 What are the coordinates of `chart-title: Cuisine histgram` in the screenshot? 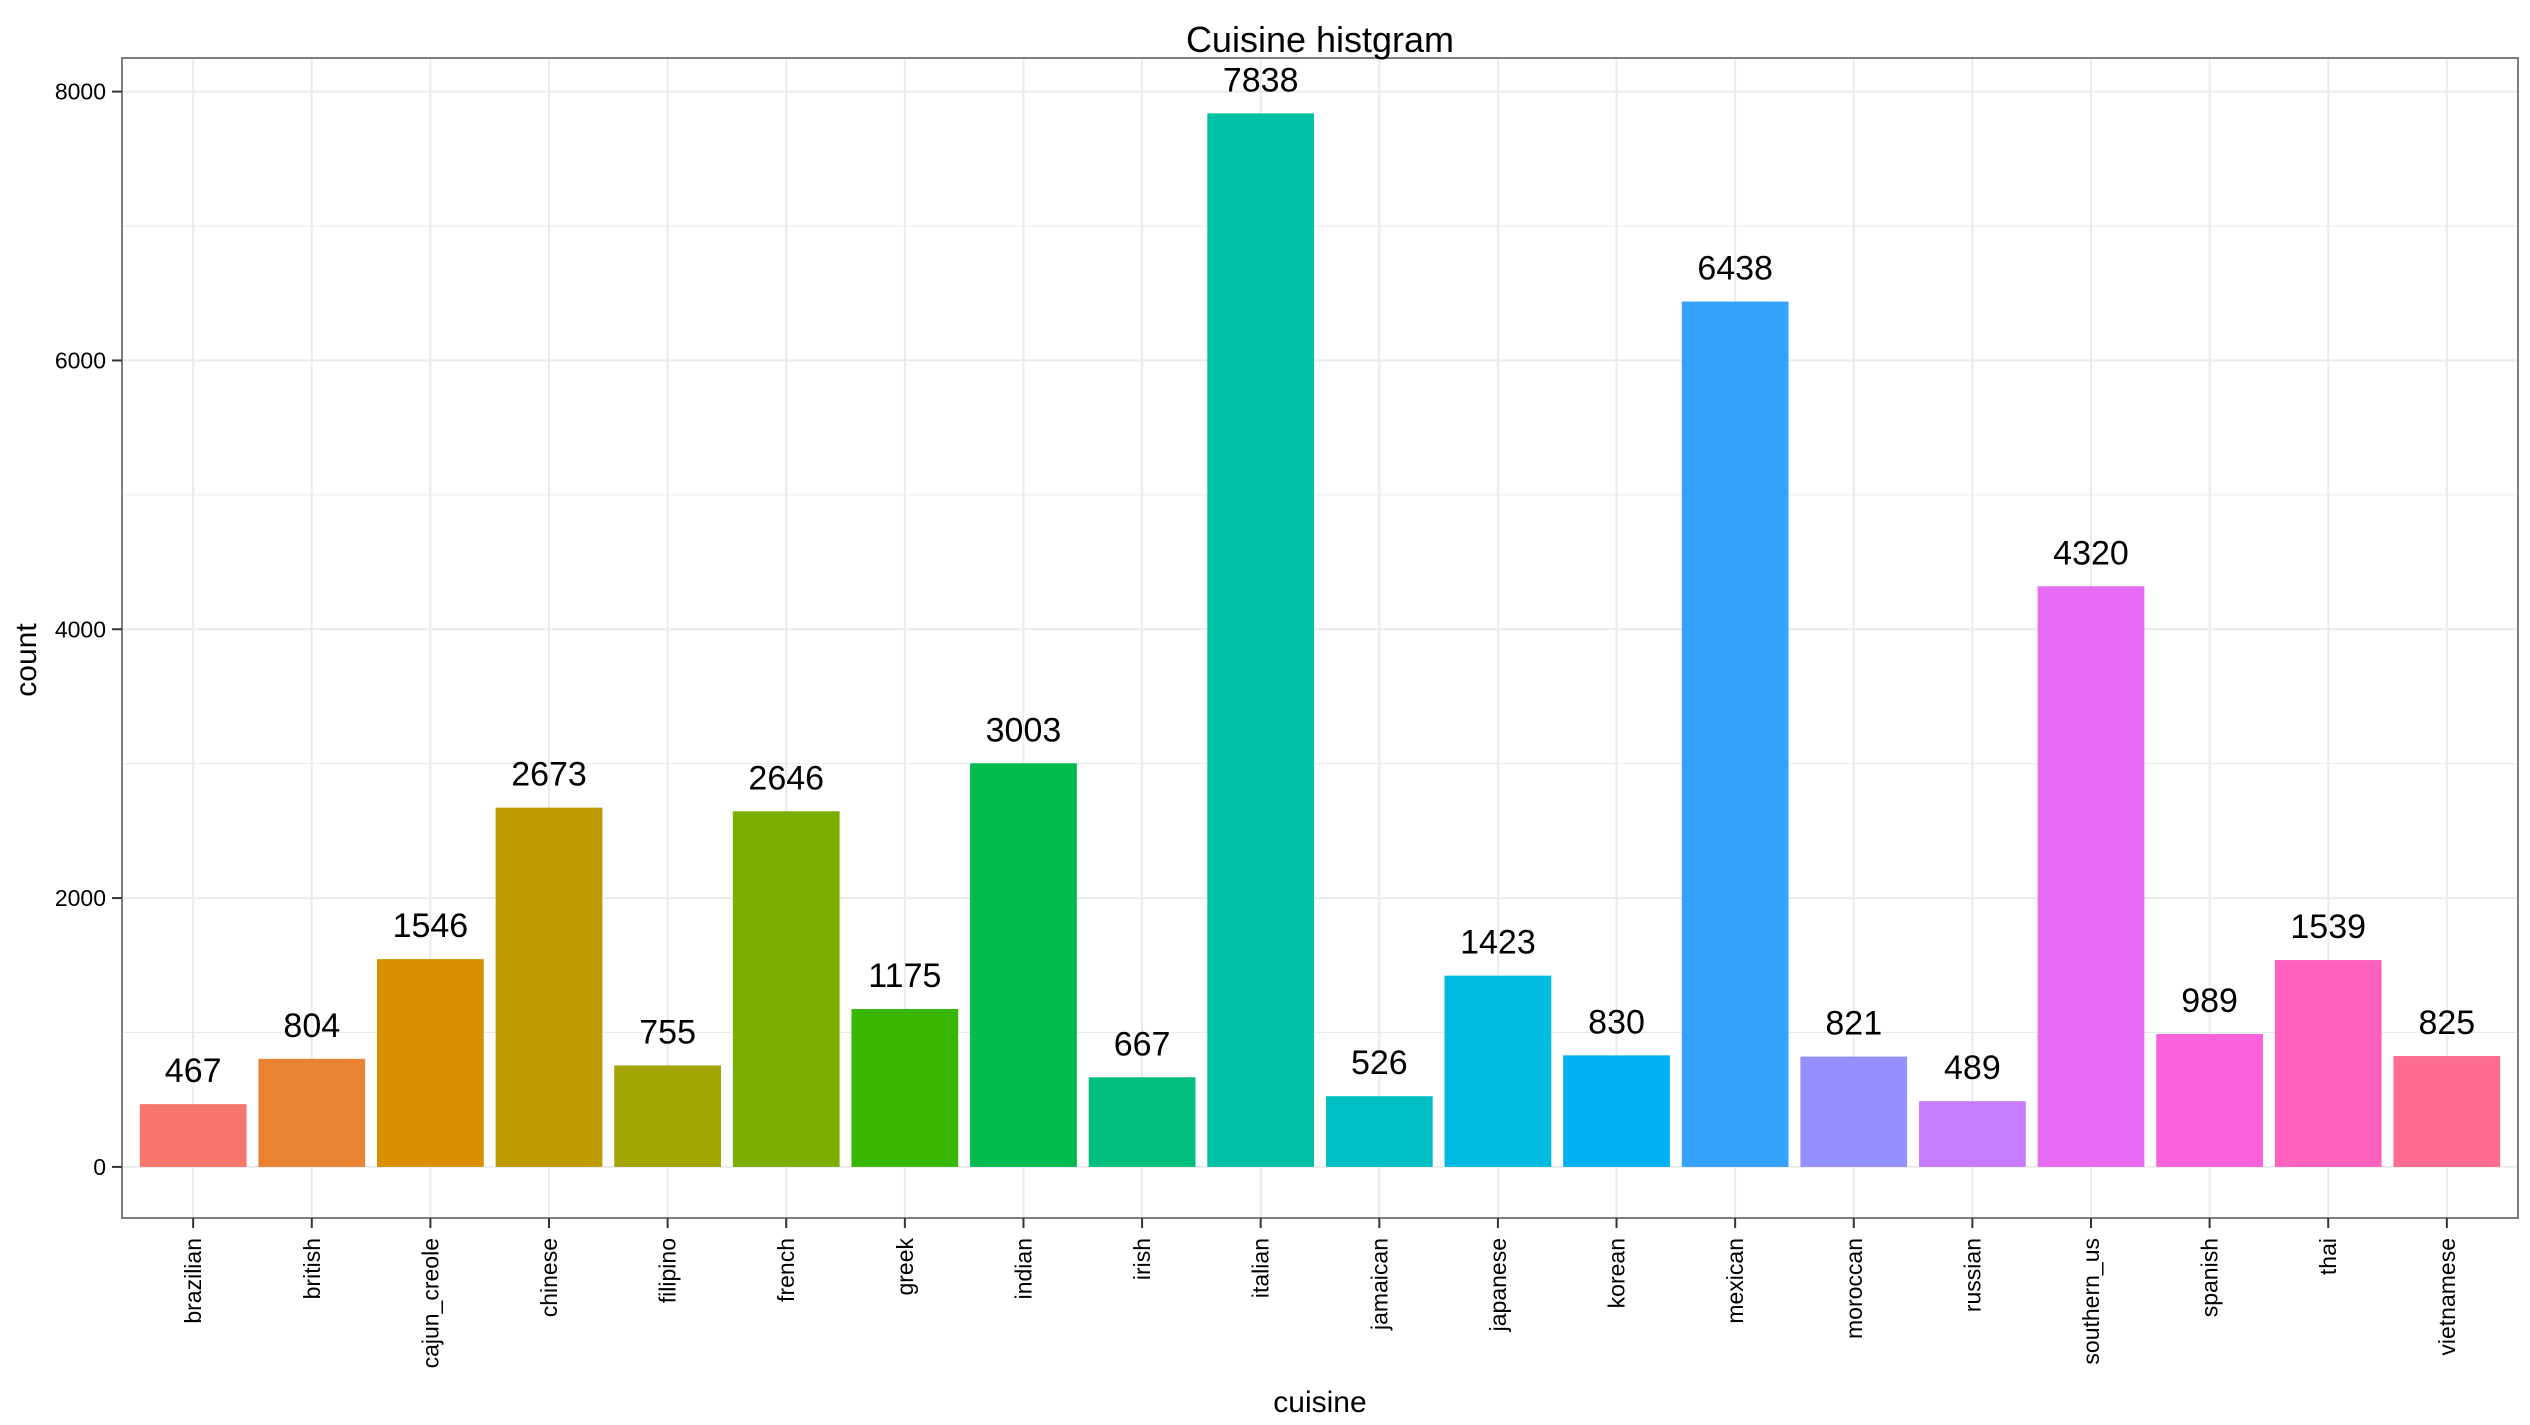 It's located at (1320, 39).